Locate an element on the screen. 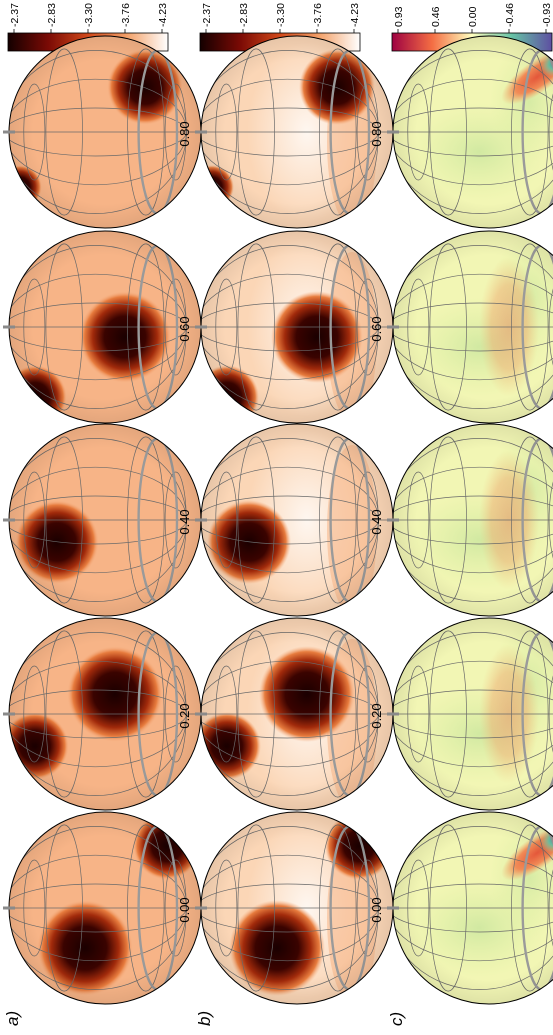 The height and width of the screenshot is (1035, 553). sphere-b-phase-0.20 is located at coordinates (294, 714).